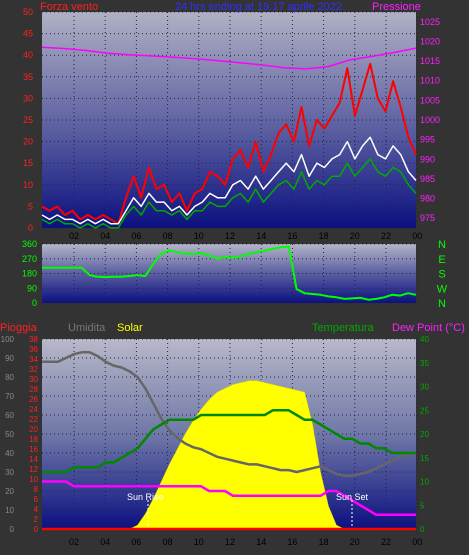  I want to click on wind-tick-label: 10, so click(28, 185).